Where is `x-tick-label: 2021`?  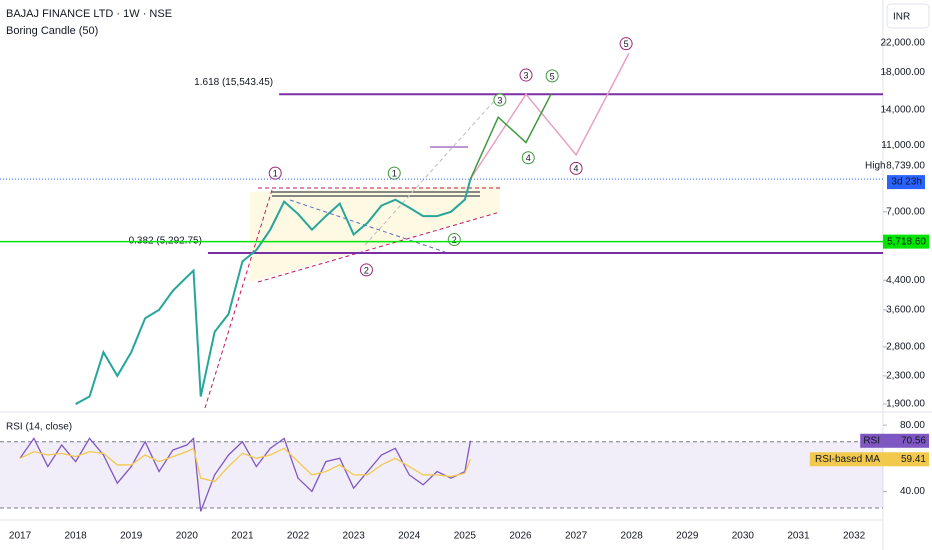 x-tick-label: 2021 is located at coordinates (242, 536).